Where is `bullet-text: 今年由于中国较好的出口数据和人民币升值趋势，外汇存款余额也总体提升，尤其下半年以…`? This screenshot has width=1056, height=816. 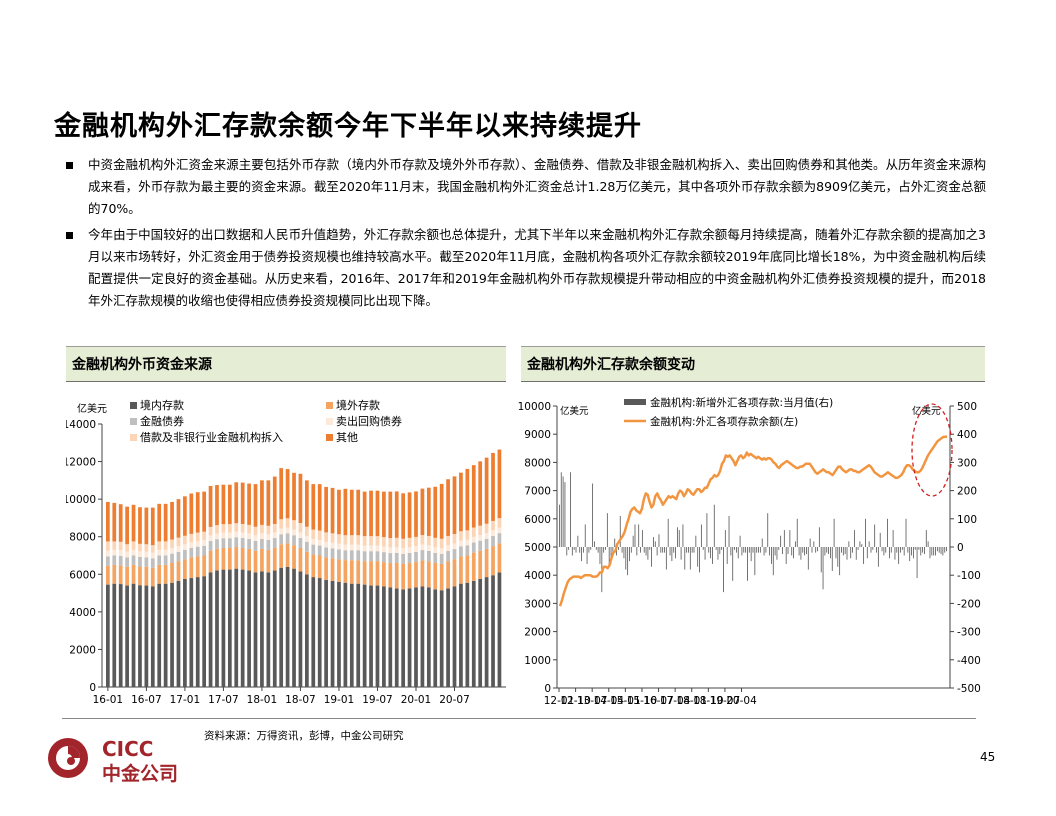
bullet-text: 今年由于中国较好的出口数据和人民币升值趋势，外汇存款余额也总体提升，尤其下半年以… is located at coordinates (537, 267).